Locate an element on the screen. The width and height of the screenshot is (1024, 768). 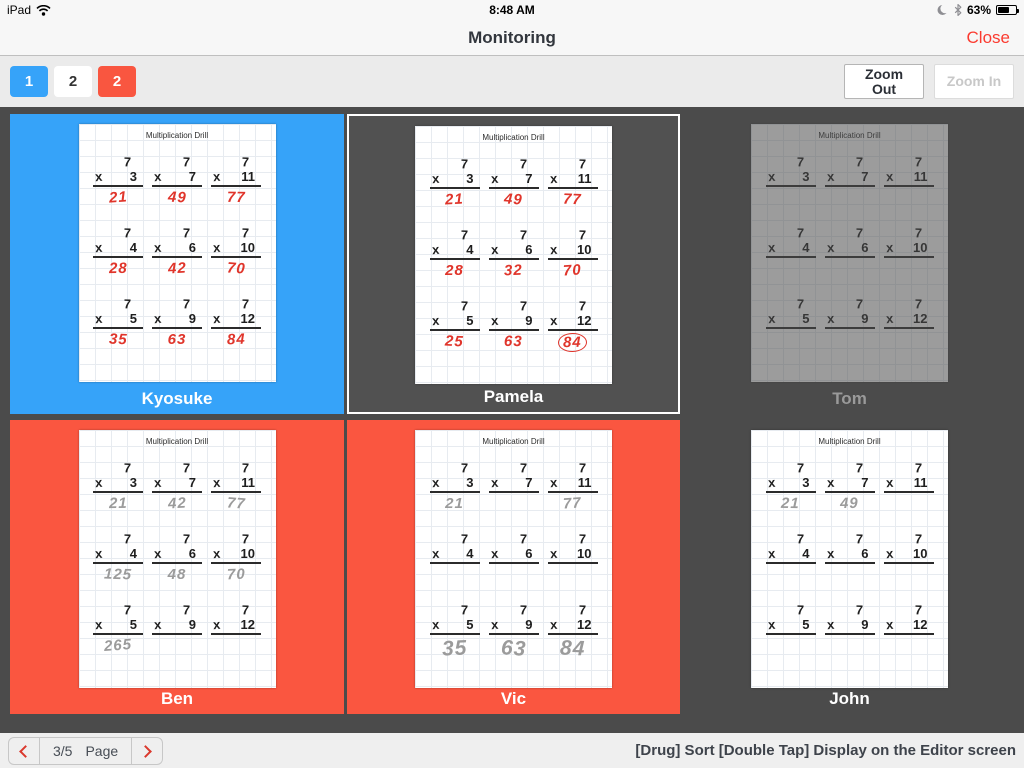
chevron-left-icon is located at coordinates (25, 751).